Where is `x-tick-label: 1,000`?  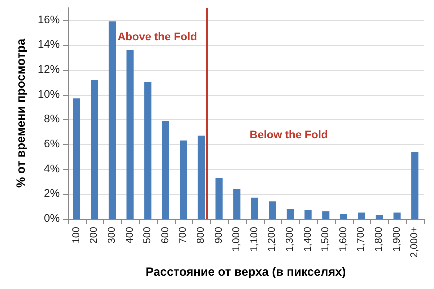
x-tick-label: 1,000 is located at coordinates (237, 239).